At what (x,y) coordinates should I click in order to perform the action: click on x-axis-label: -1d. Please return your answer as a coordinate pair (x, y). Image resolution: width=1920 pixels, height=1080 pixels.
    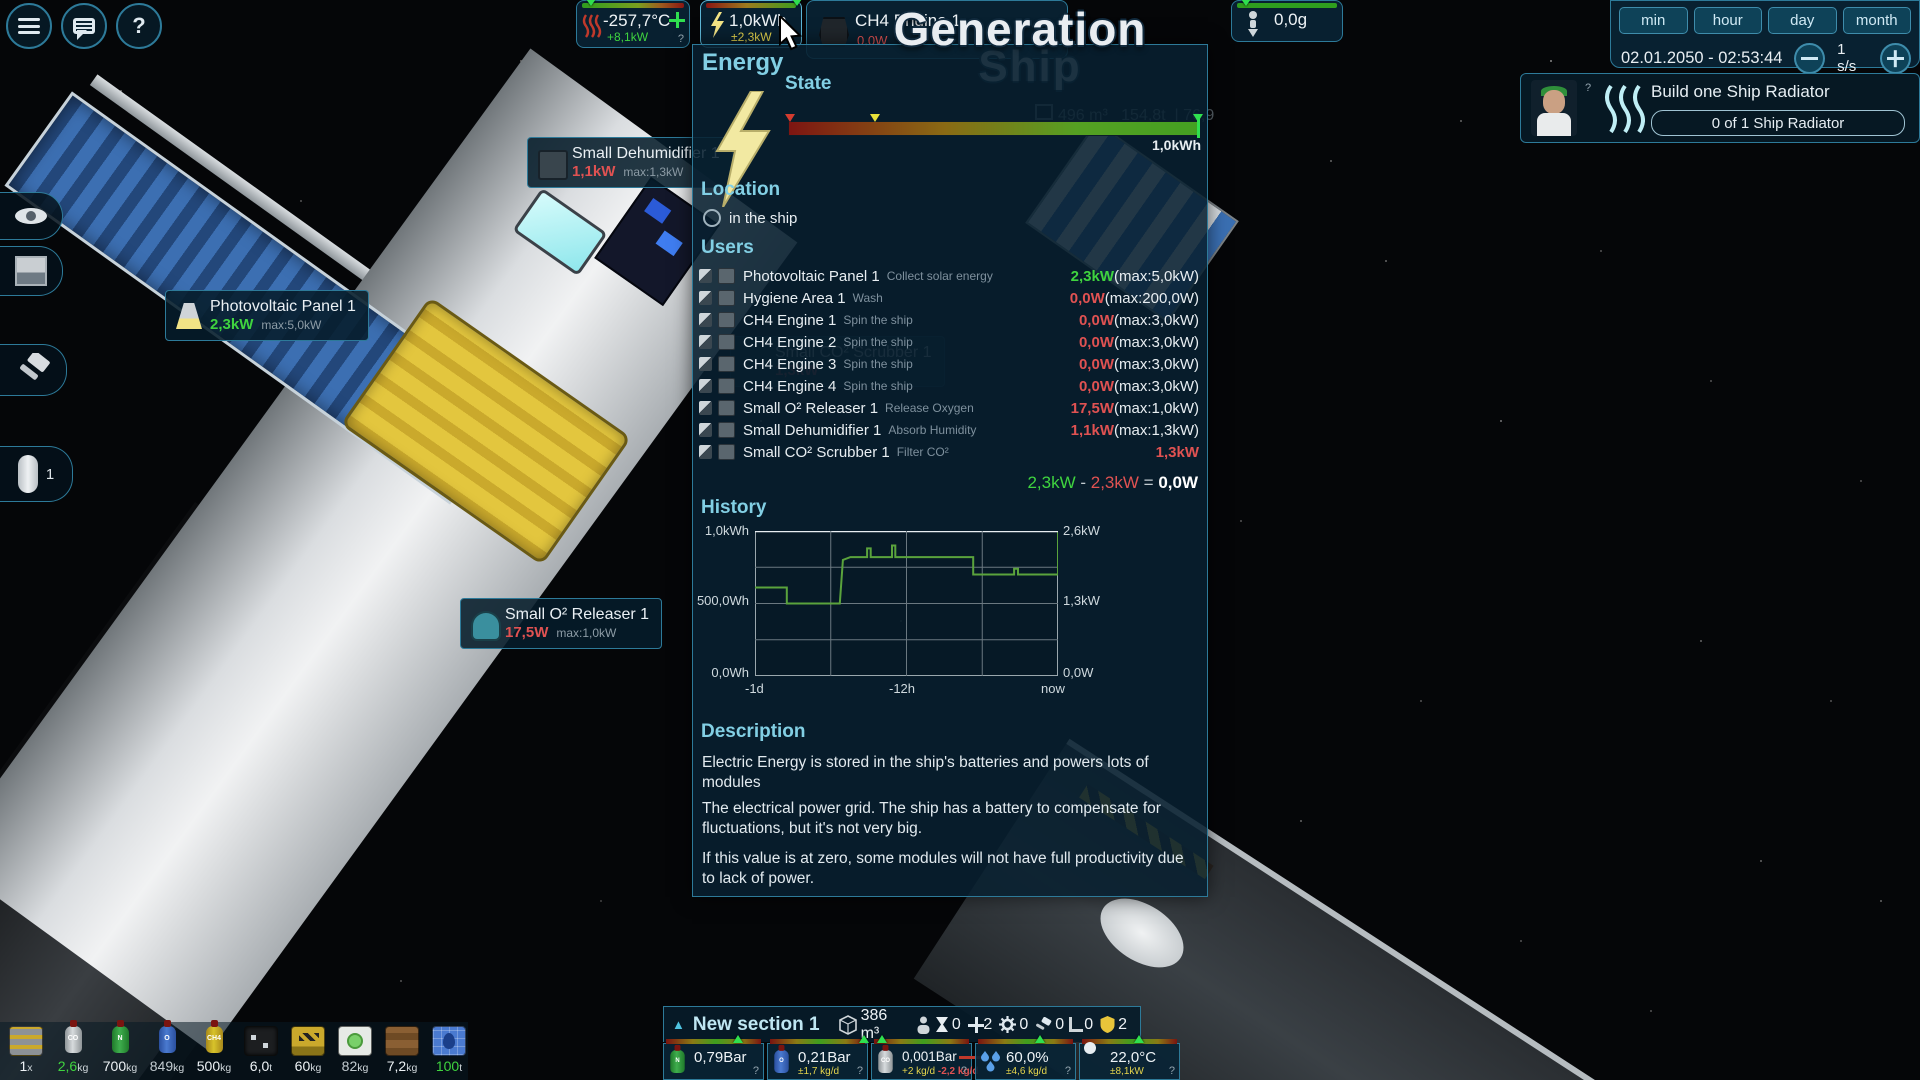
    Looking at the image, I should click on (754, 688).